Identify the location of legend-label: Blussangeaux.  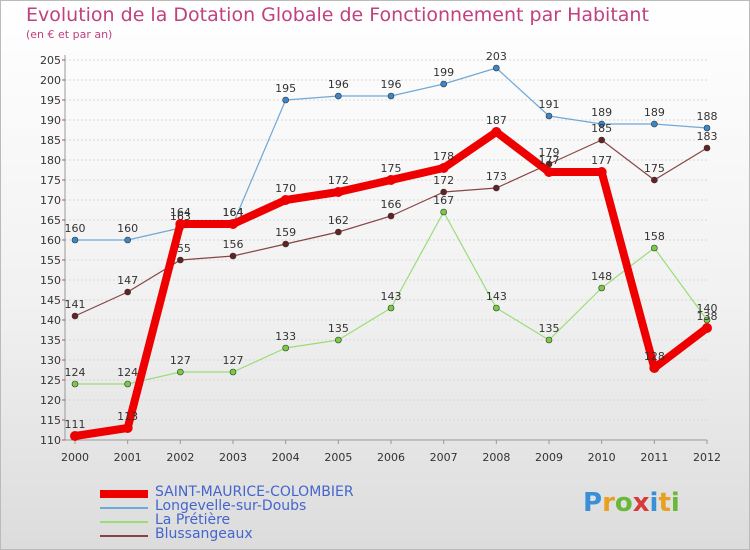
(204, 534).